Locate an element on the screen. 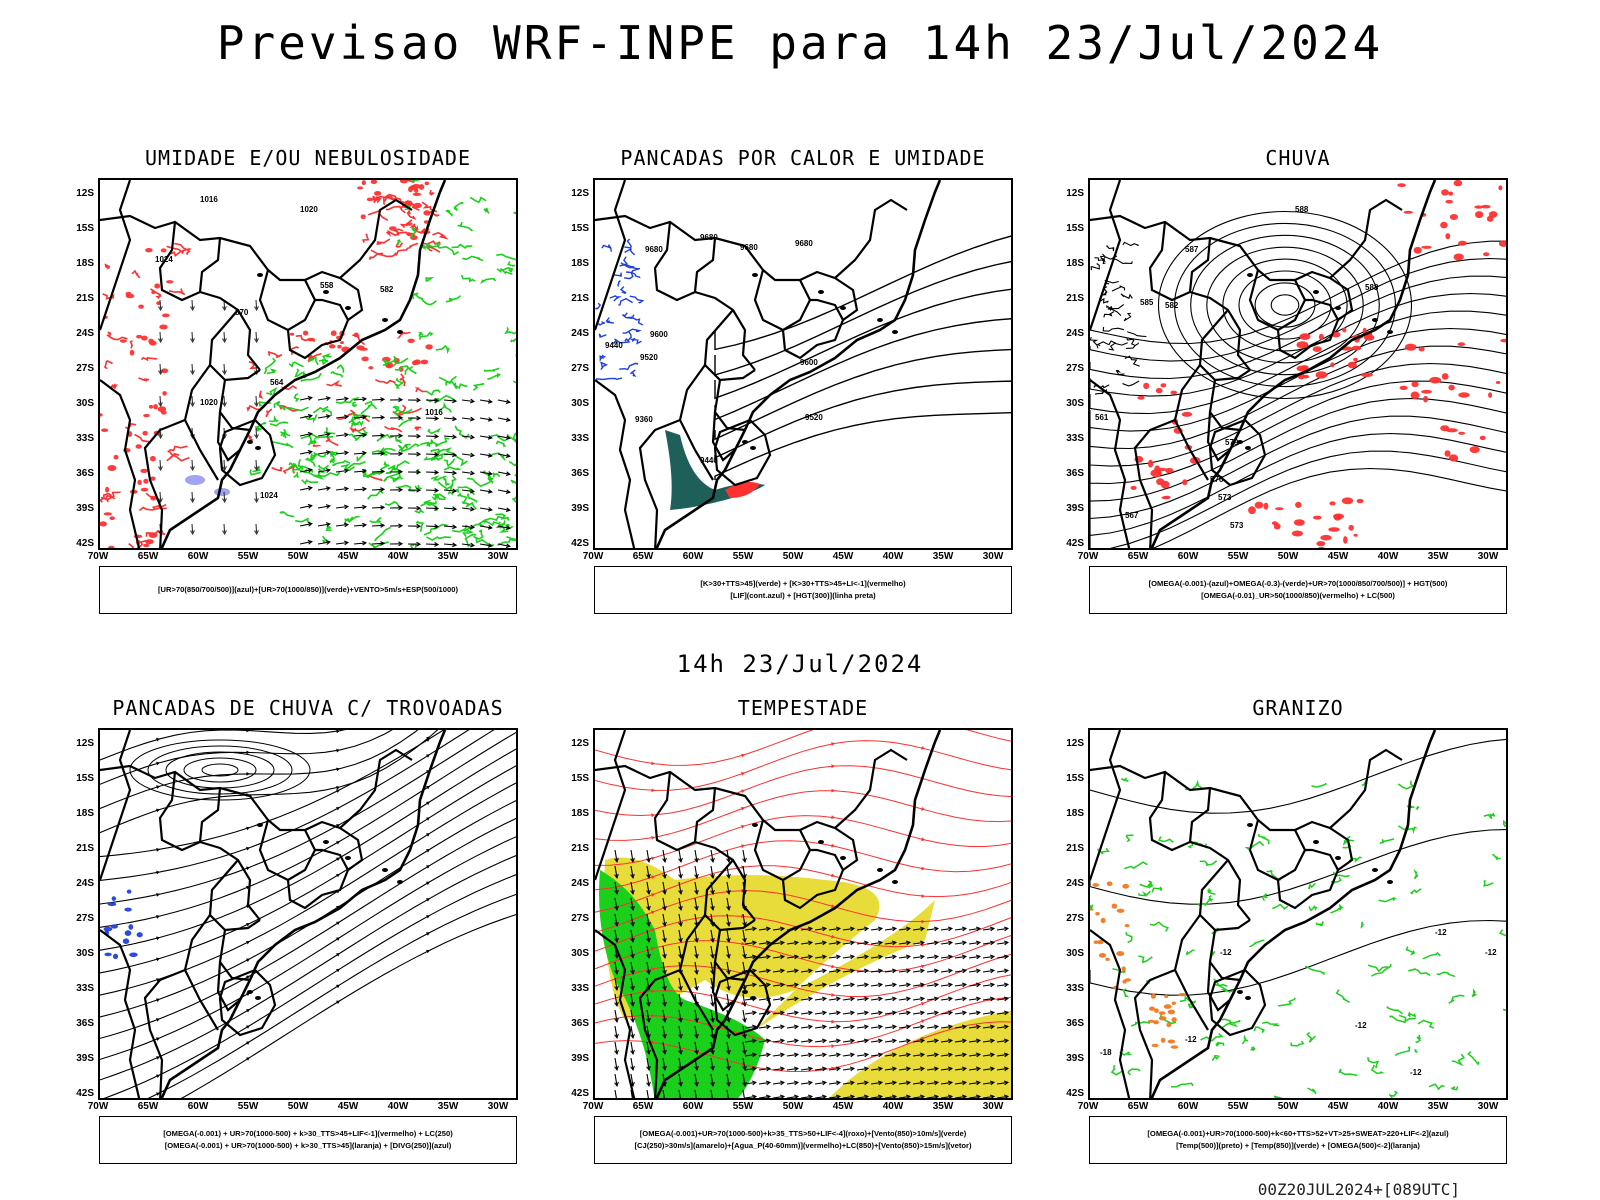 The width and height of the screenshot is (1600, 1200). red-moist-areas is located at coordinates (266, 364).